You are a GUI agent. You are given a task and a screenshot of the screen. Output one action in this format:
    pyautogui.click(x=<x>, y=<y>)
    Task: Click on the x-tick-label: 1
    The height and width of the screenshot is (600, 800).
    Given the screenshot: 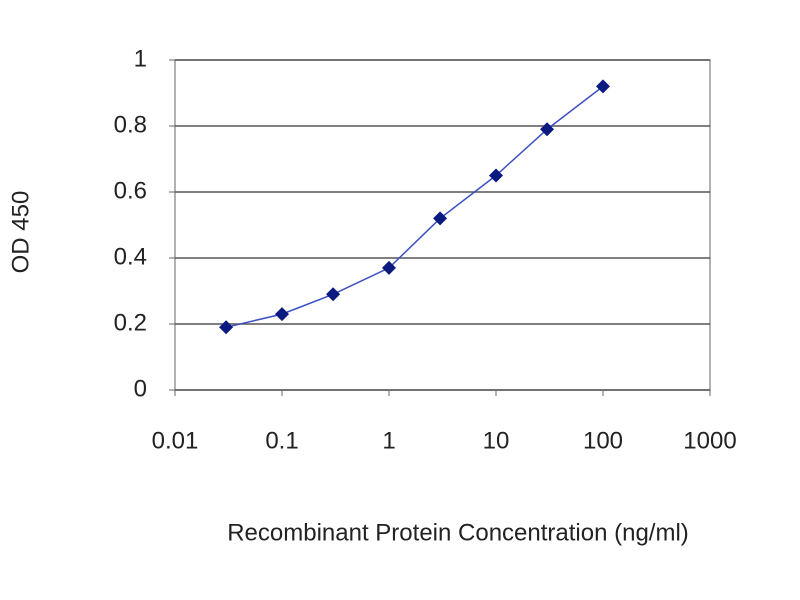 What is the action you would take?
    pyautogui.click(x=388, y=440)
    